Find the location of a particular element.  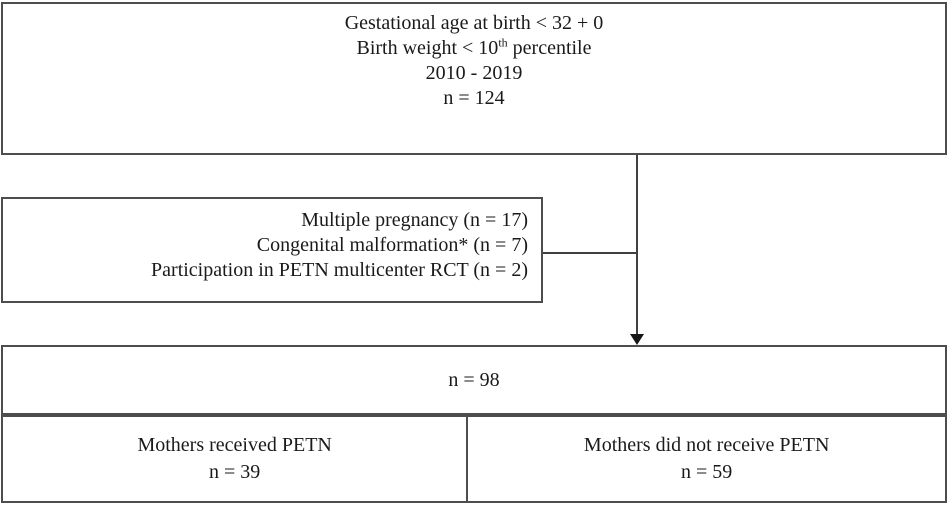

no-petn-group-box: Mothers did not receive PETN n = 59 is located at coordinates (706, 459).